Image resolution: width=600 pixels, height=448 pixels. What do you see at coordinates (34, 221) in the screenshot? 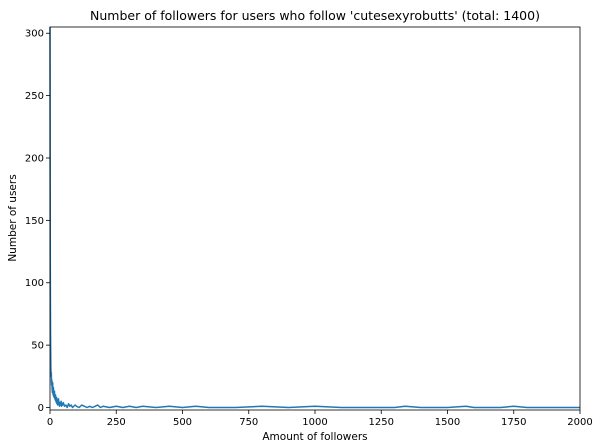
I see `y-tick-label: 150` at bounding box center [34, 221].